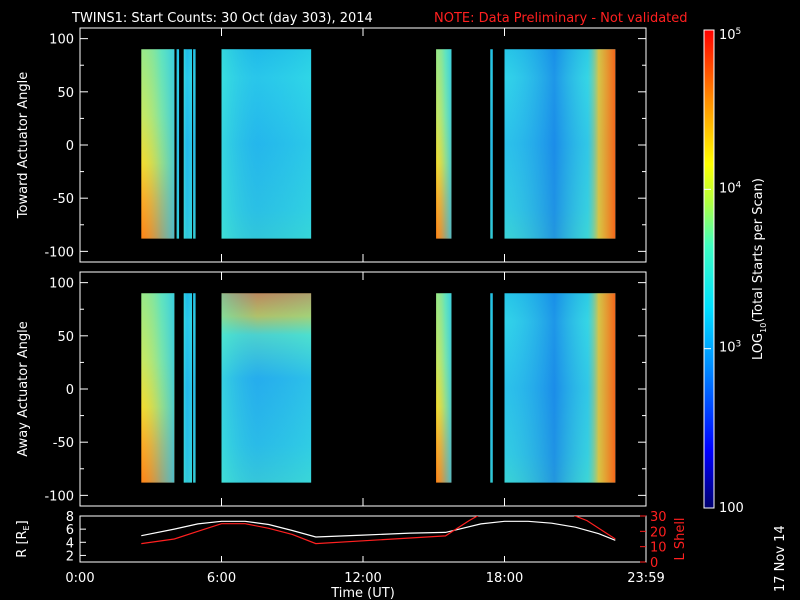 This screenshot has height=600, width=800. What do you see at coordinates (23, 388) in the screenshot?
I see `y-axis-label: Away Actuator Angle` at bounding box center [23, 388].